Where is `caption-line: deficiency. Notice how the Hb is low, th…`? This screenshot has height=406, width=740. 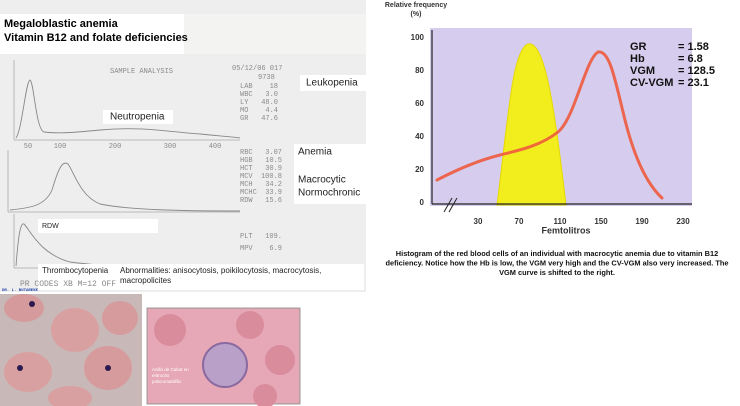 caption-line: deficiency. Notice how the Hb is low, th… is located at coordinates (557, 262).